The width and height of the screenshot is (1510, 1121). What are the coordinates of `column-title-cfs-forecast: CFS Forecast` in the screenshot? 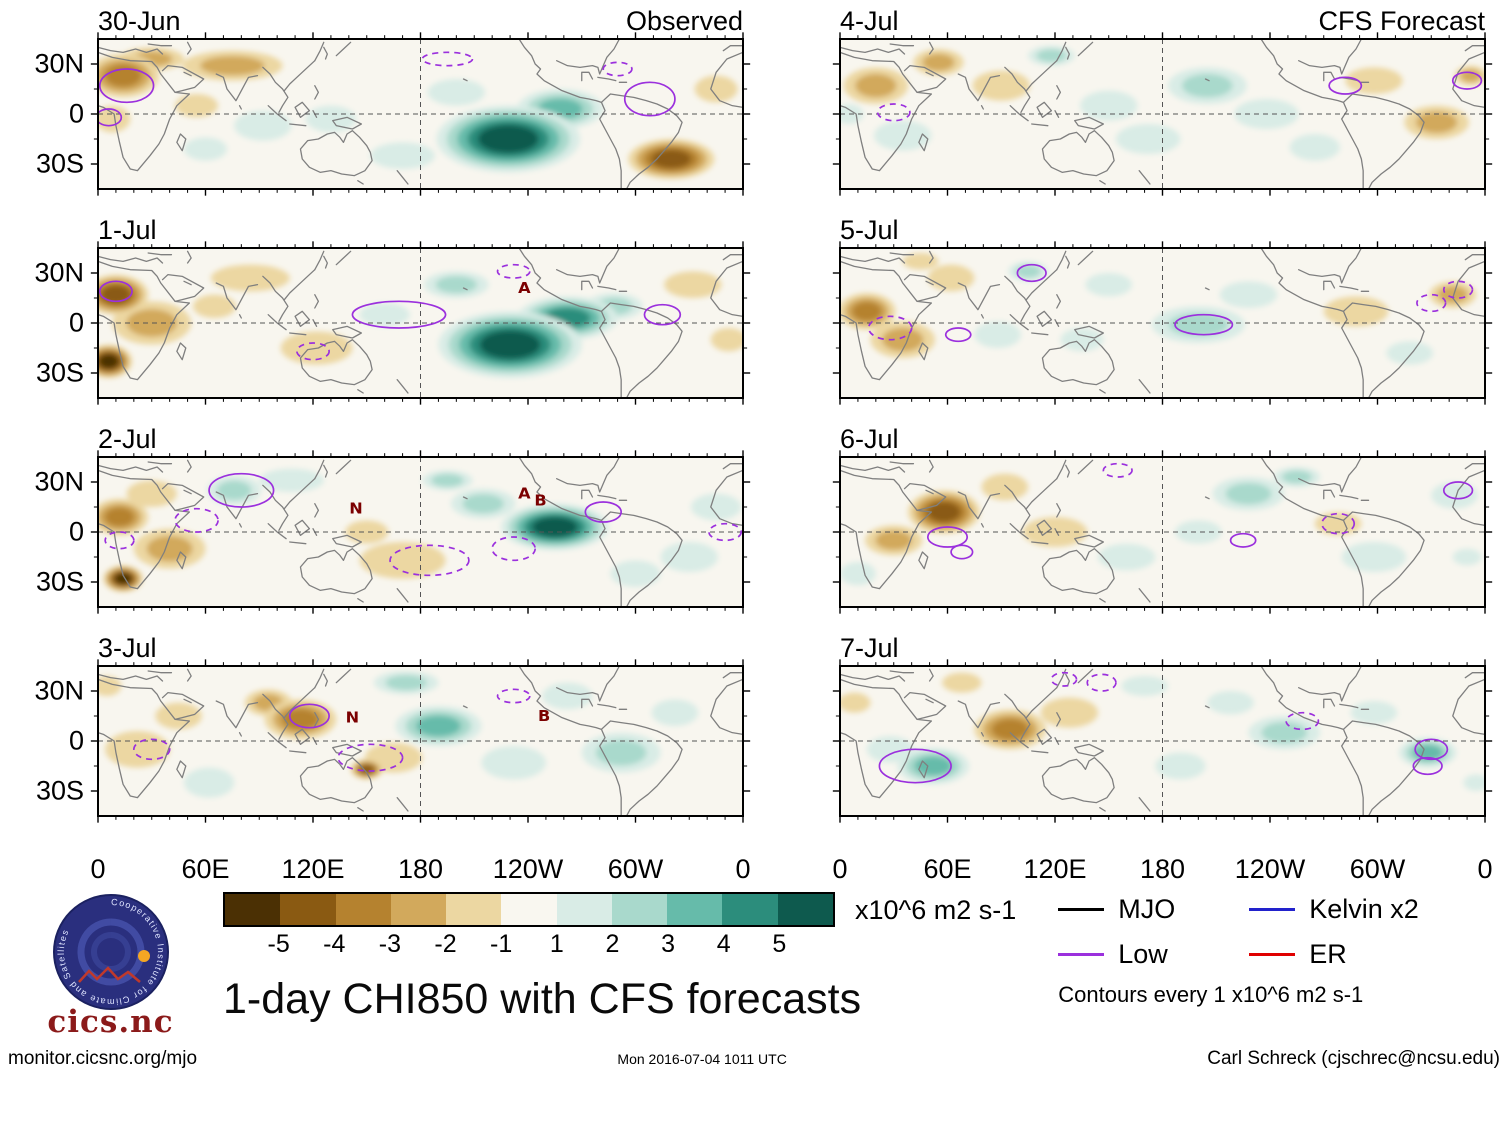 It's located at (1401, 21).